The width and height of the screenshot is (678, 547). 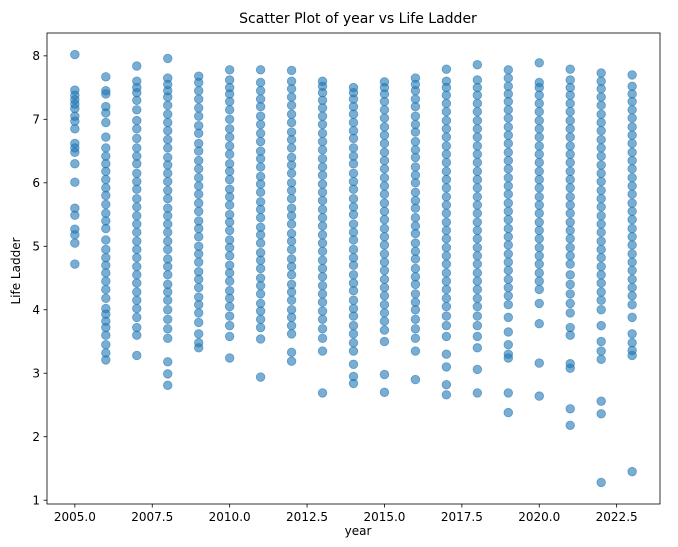 What do you see at coordinates (36, 247) in the screenshot?
I see `y-tick-label: 5` at bounding box center [36, 247].